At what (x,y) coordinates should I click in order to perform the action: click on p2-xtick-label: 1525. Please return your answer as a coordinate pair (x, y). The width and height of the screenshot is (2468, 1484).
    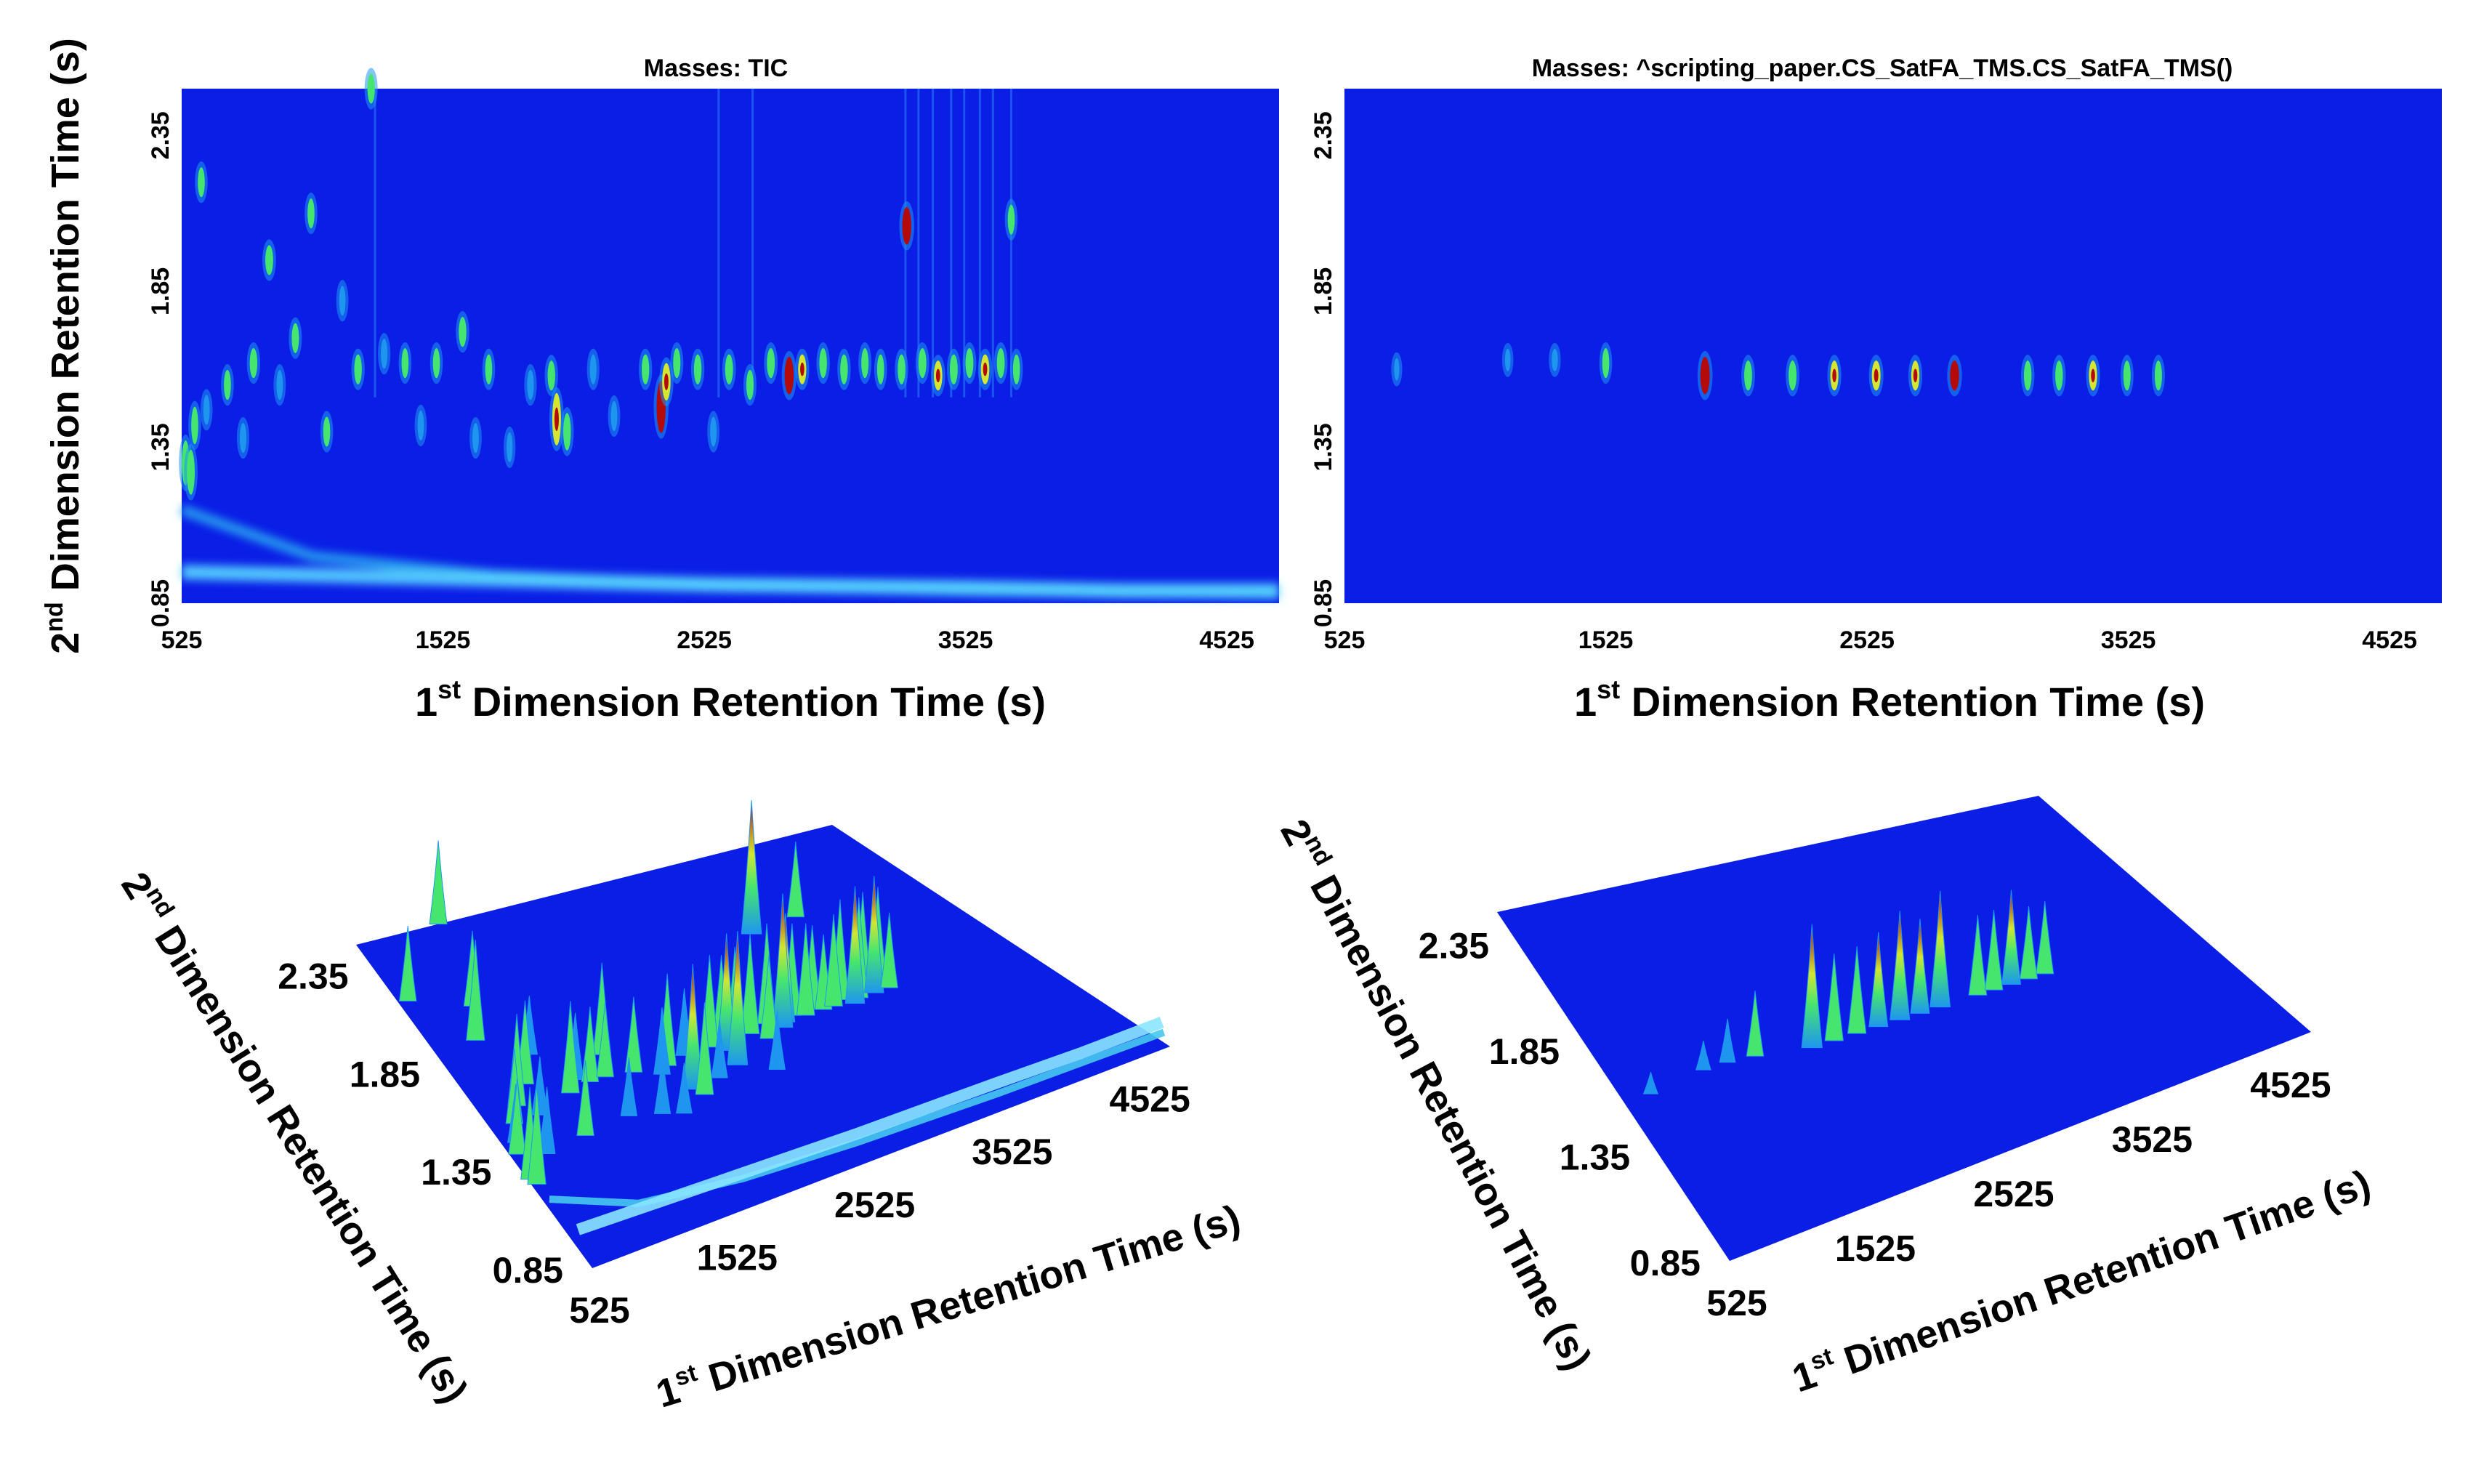
    Looking at the image, I should click on (1606, 640).